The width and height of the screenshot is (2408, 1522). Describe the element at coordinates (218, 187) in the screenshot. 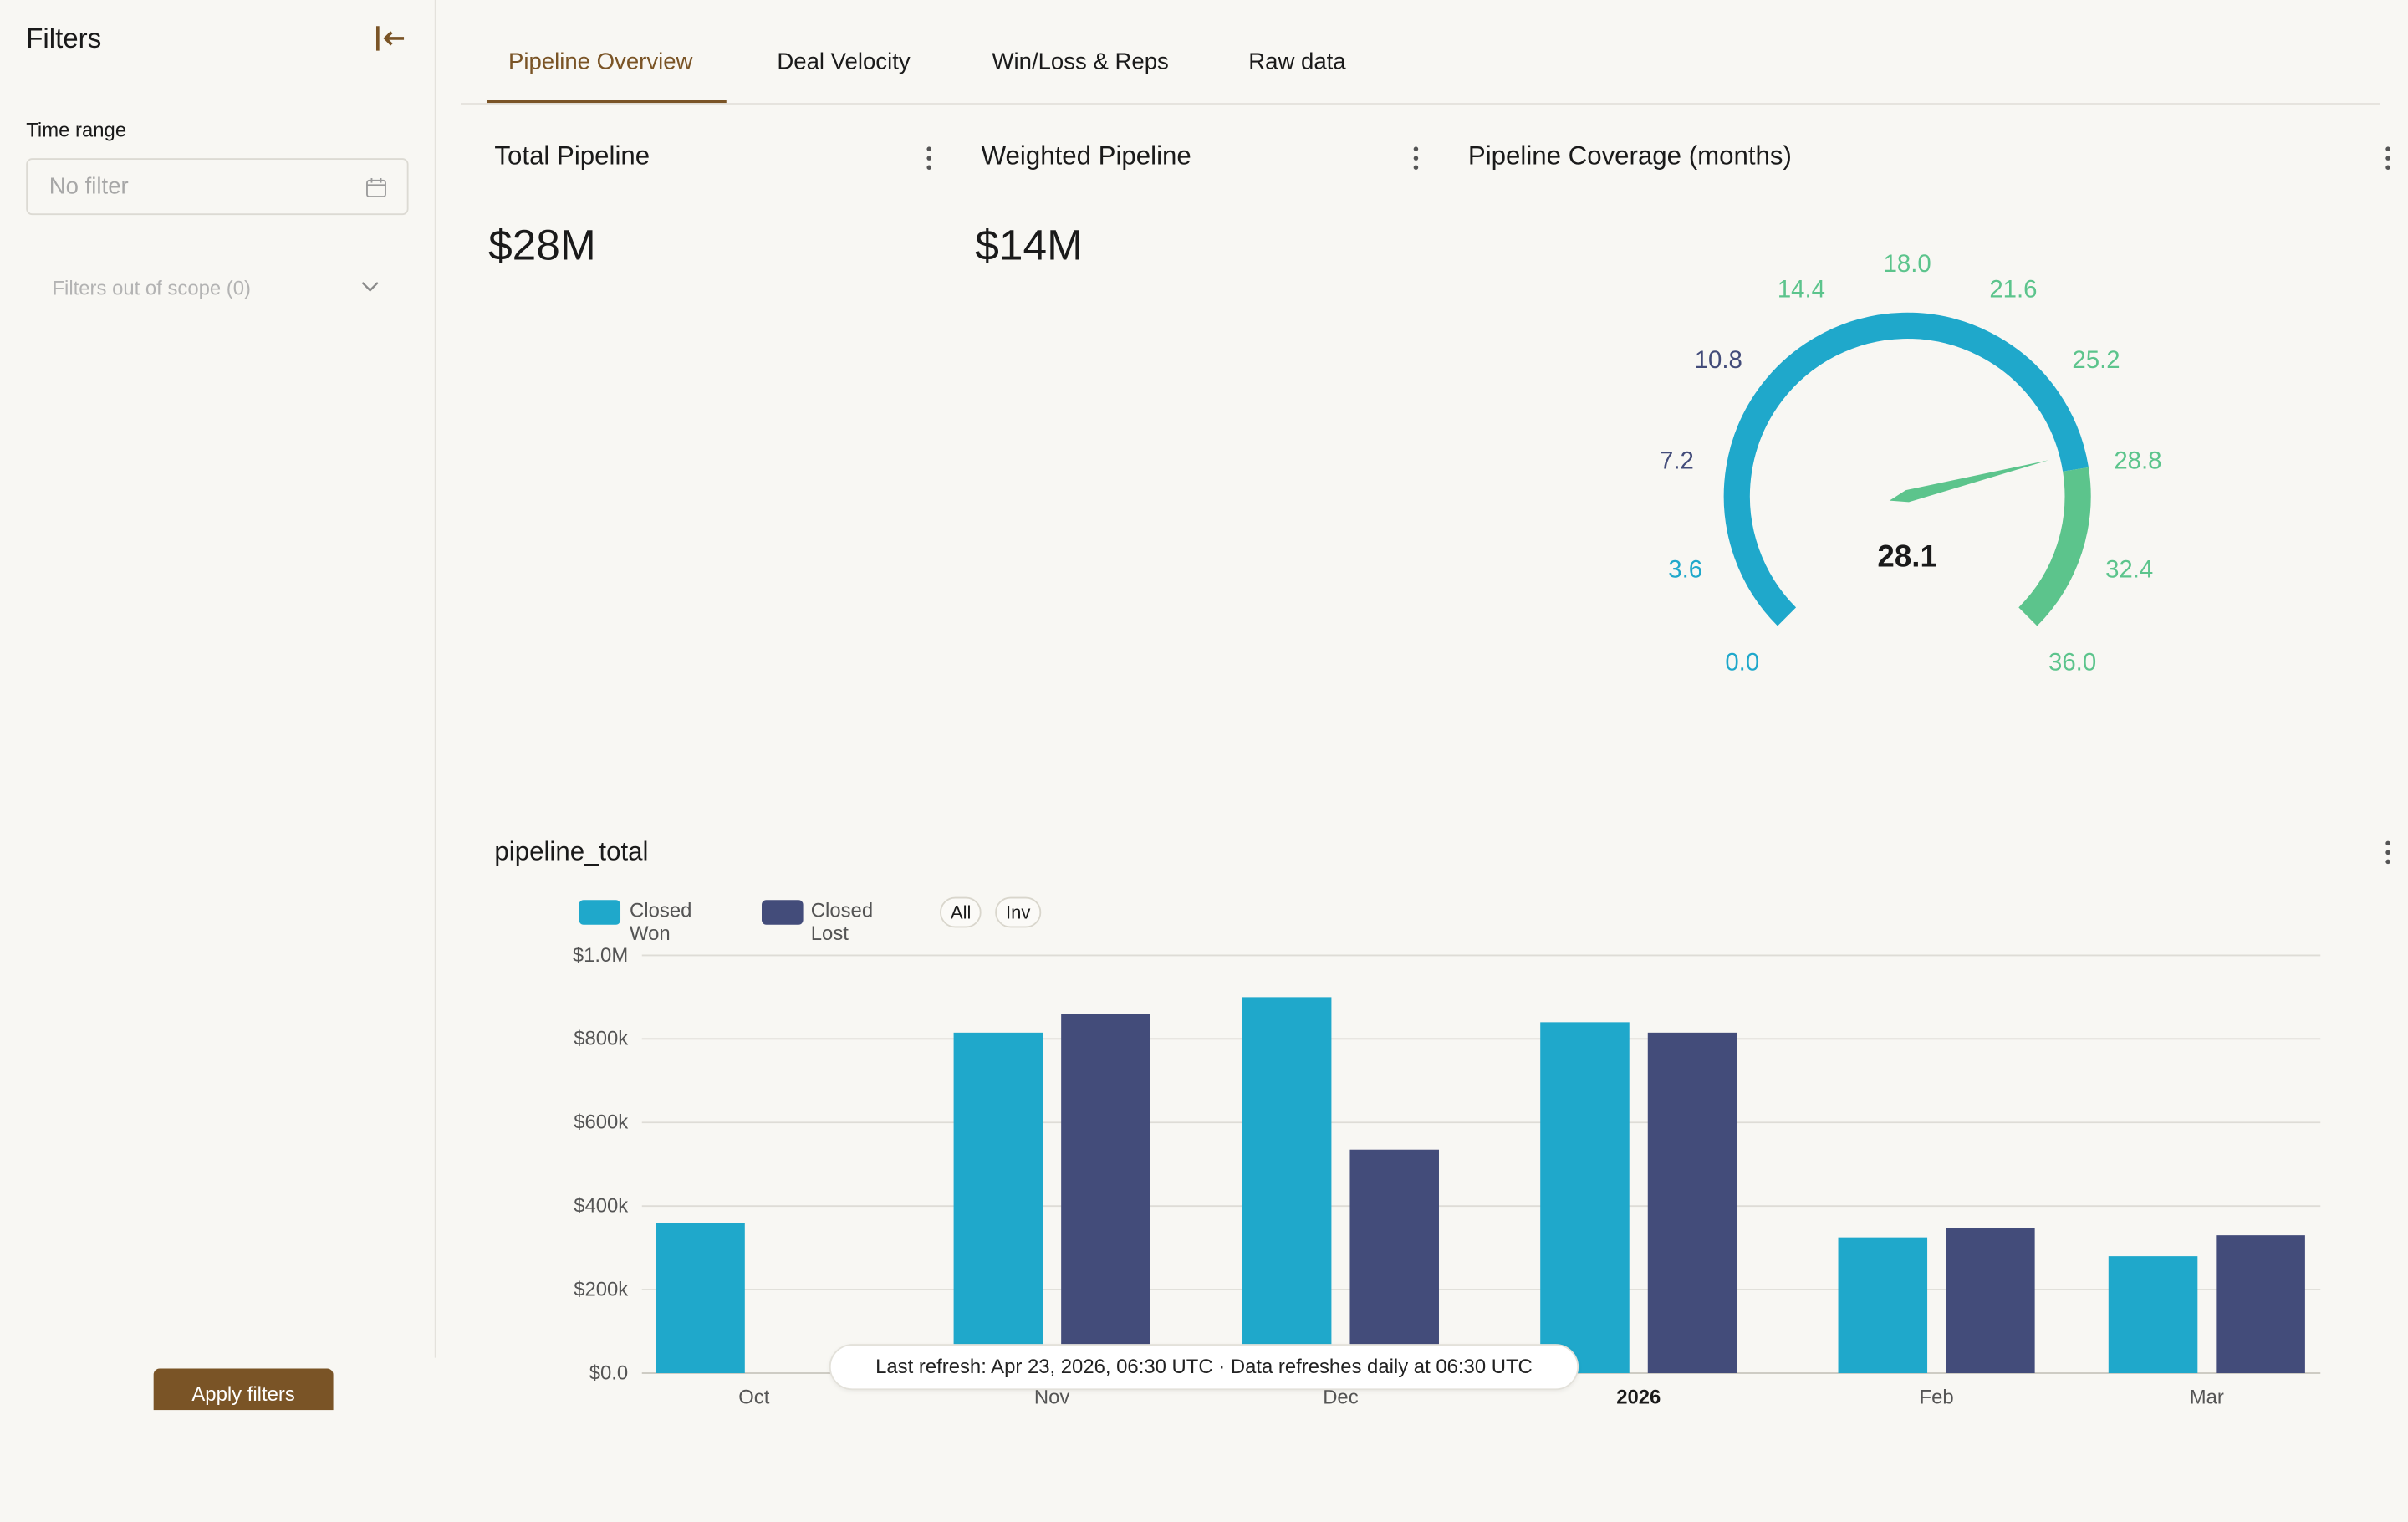

I see `time-range-input: No filter` at that location.